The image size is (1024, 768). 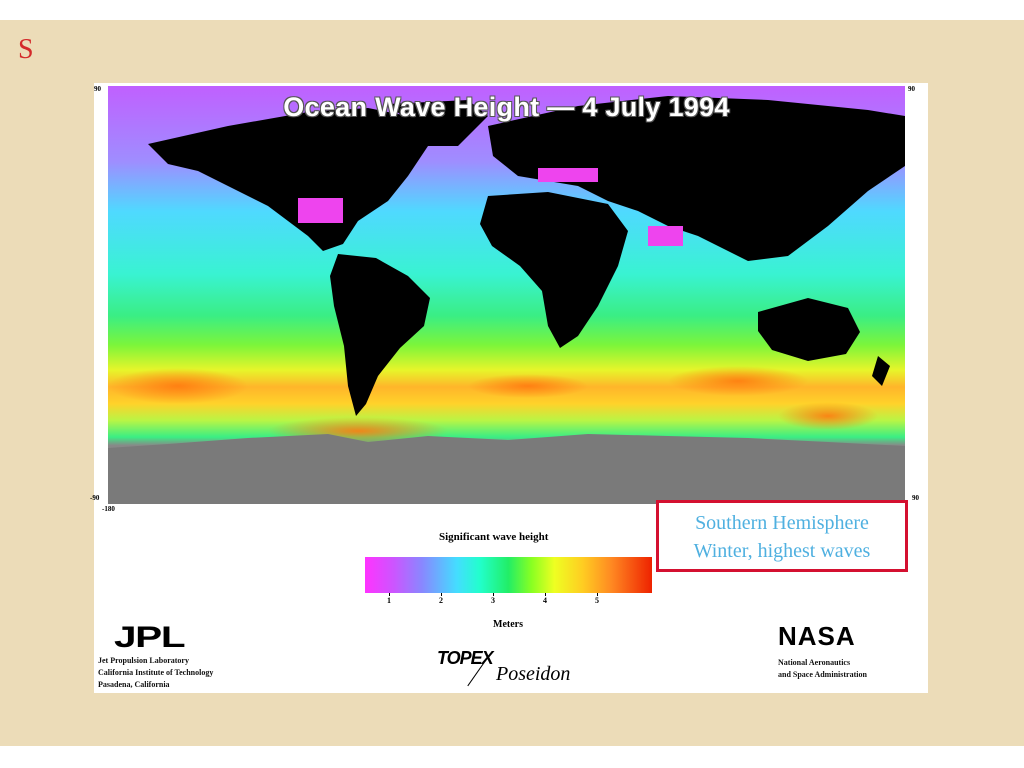 What do you see at coordinates (97, 89) in the screenshot?
I see `lat-label-top-left: 90` at bounding box center [97, 89].